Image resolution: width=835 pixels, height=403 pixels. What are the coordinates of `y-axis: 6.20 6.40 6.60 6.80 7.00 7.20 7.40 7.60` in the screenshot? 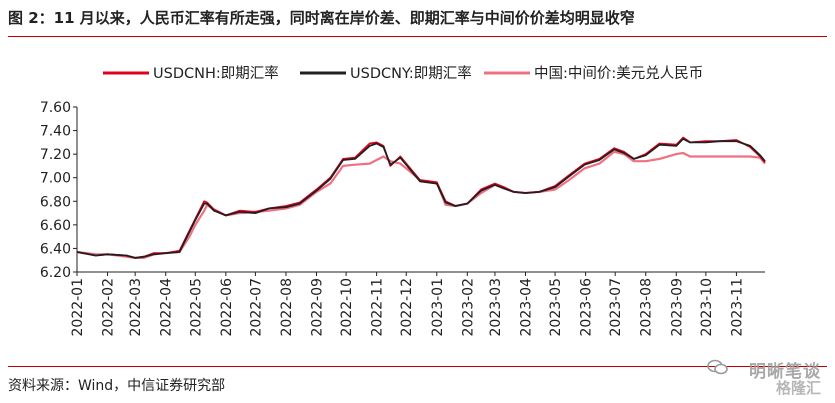 It's located at (59, 190).